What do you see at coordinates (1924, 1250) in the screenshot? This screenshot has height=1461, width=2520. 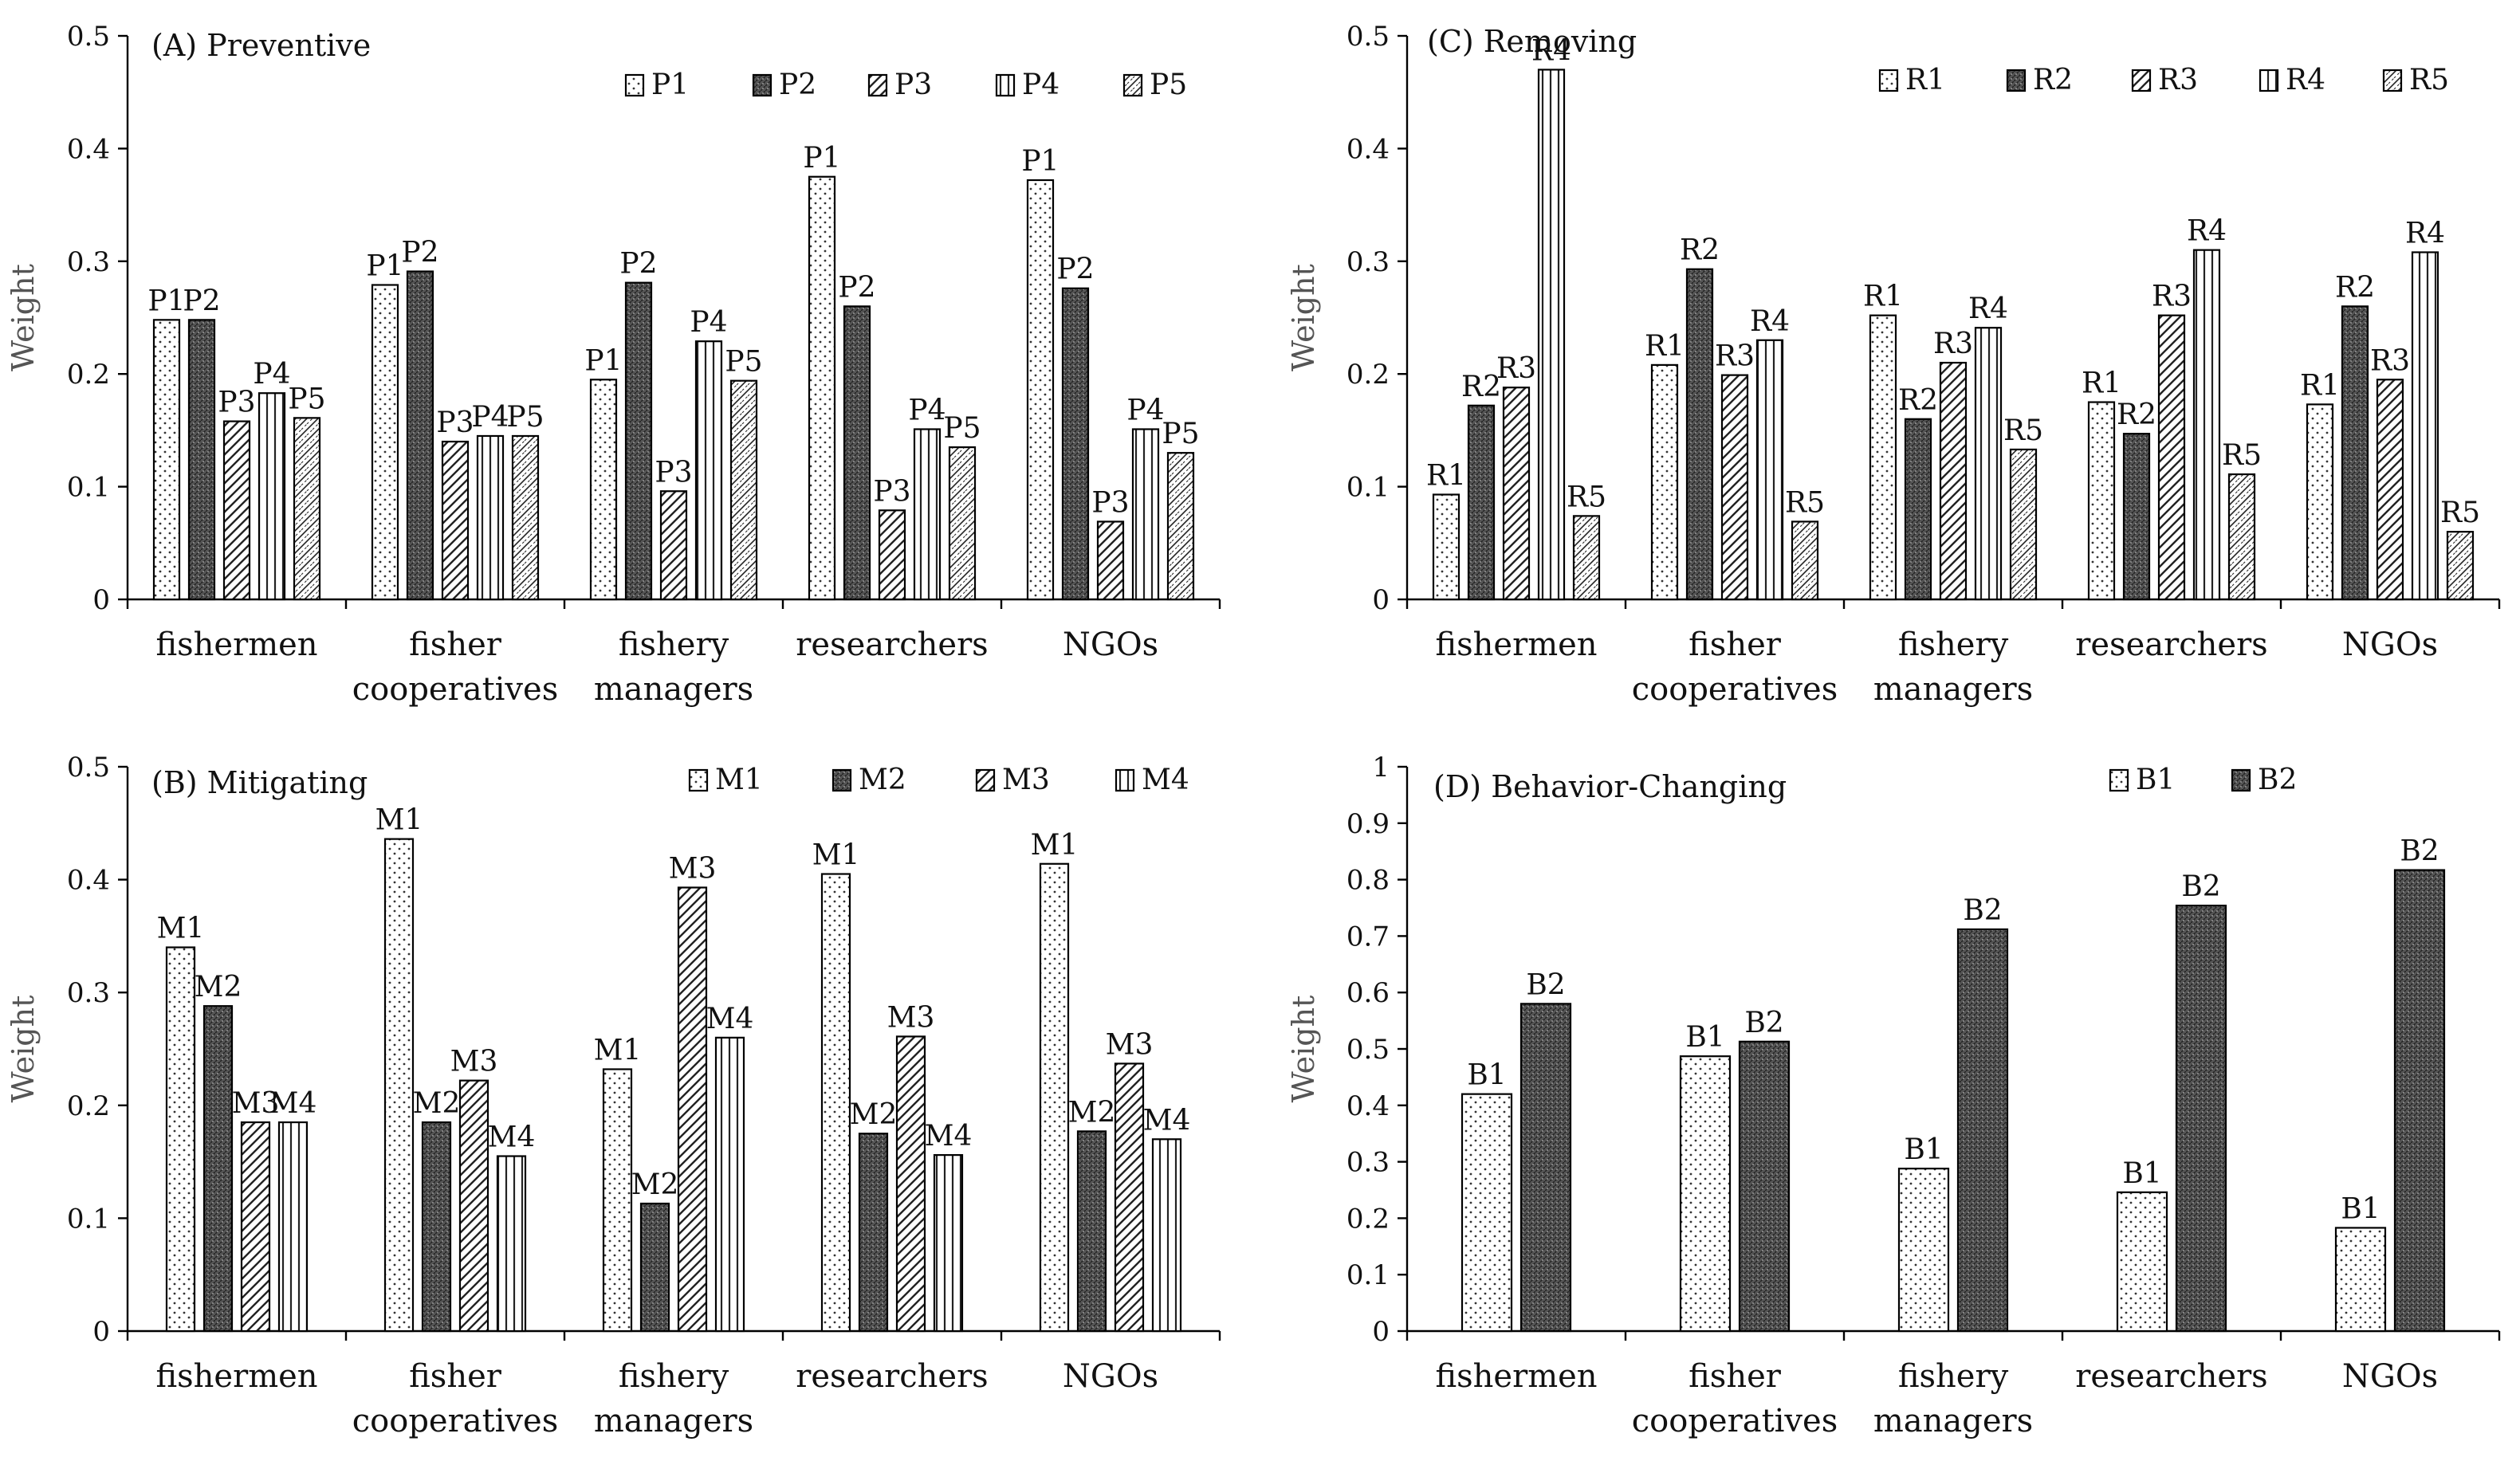 I see `bar-b1-fishery-managers` at bounding box center [1924, 1250].